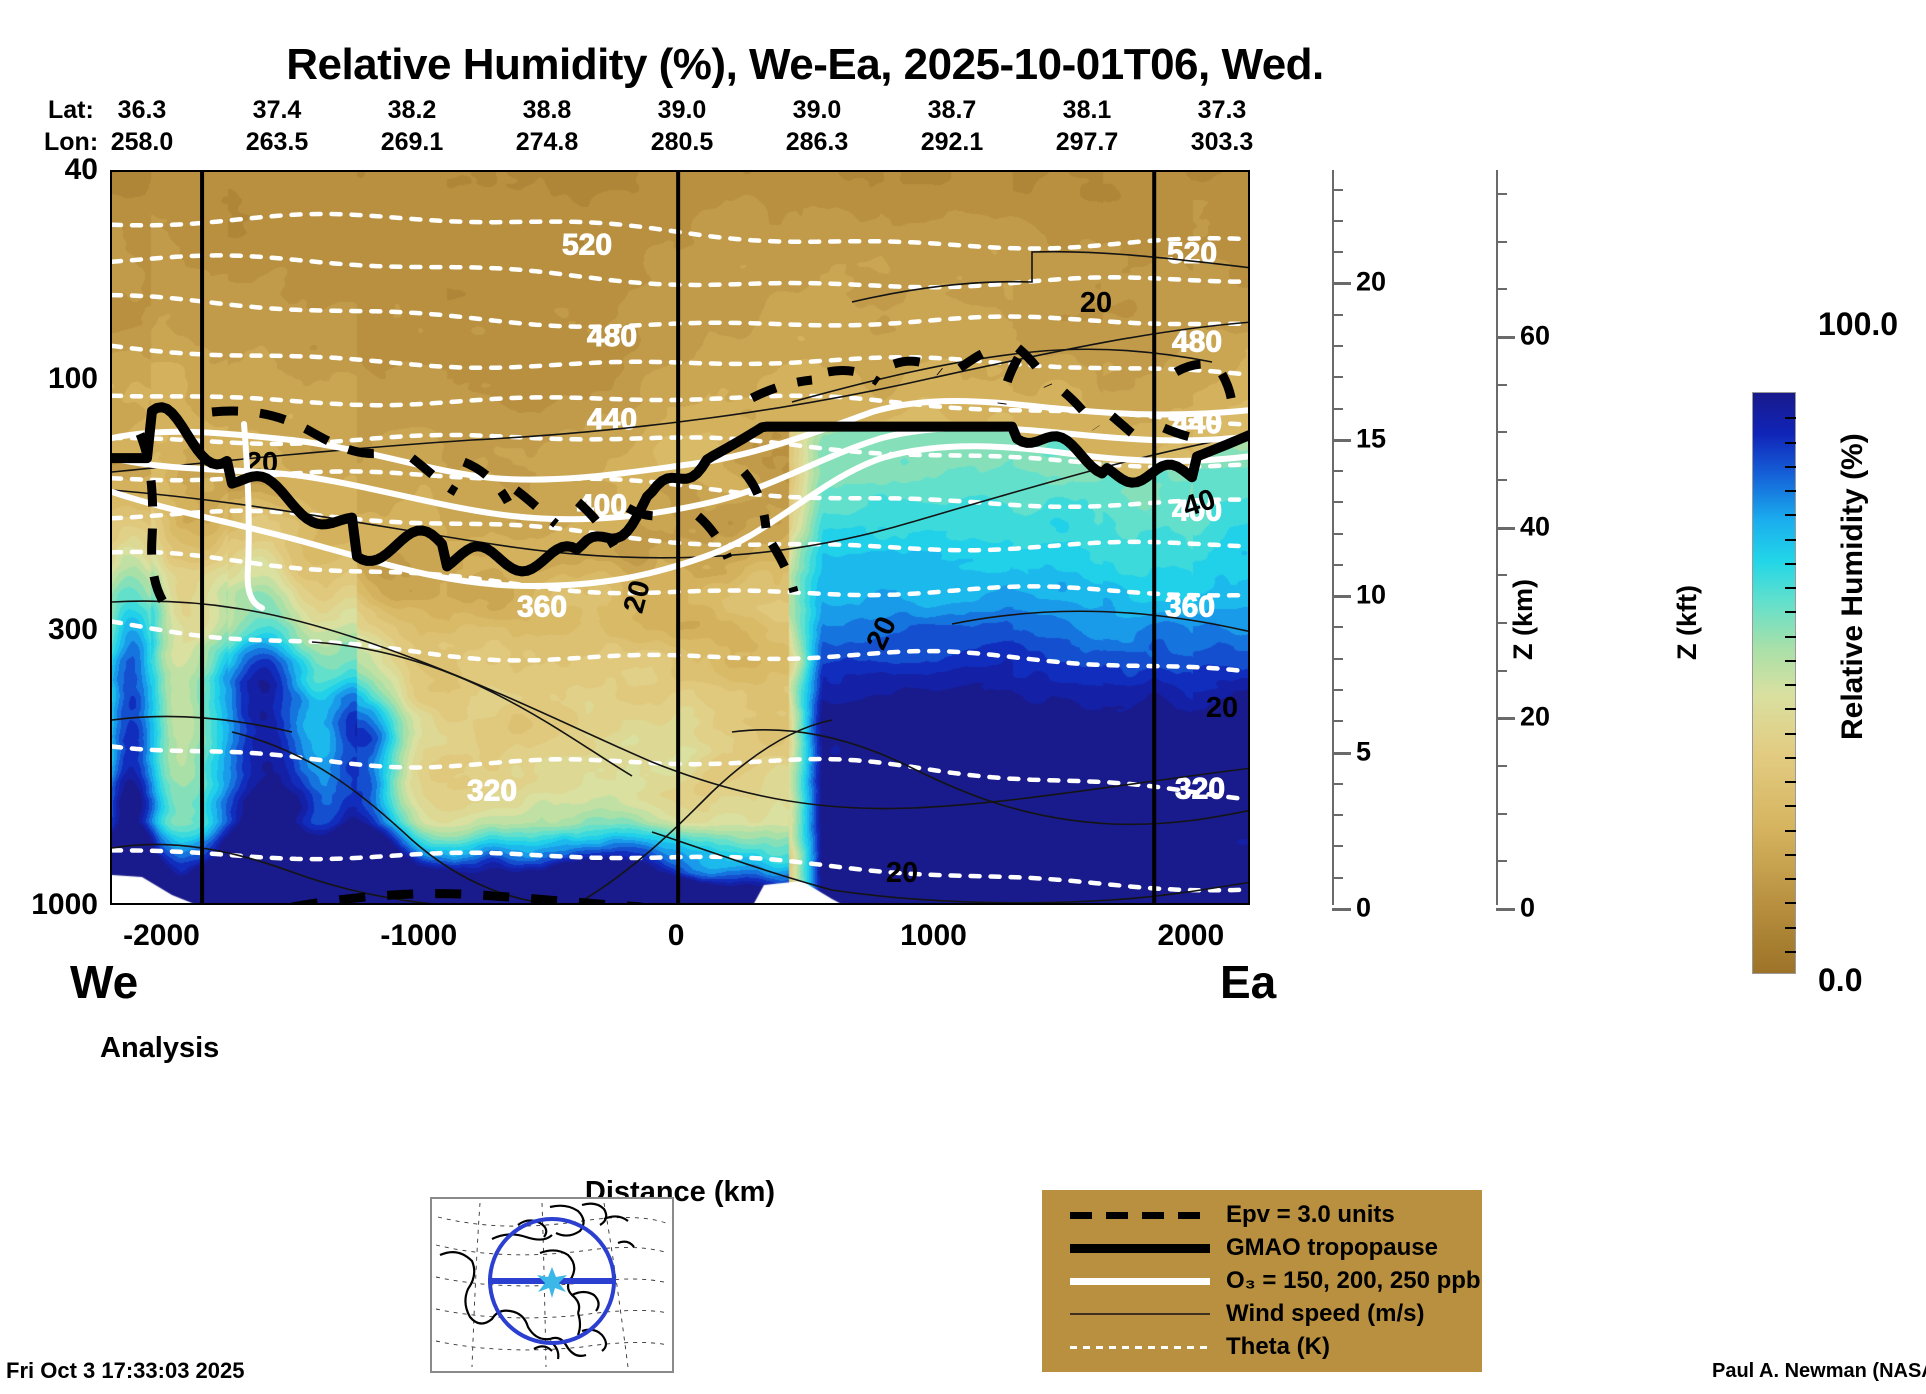  I want to click on east-endpoint-label: Ea, so click(1248, 982).